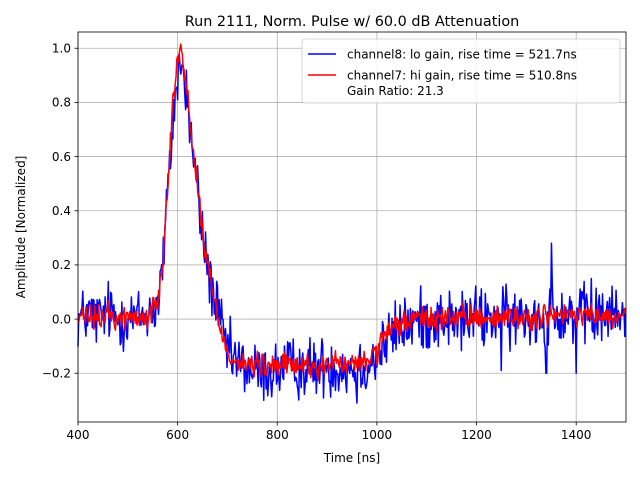 The image size is (640, 480). Describe the element at coordinates (177, 435) in the screenshot. I see `x-tick-label: 600` at that location.